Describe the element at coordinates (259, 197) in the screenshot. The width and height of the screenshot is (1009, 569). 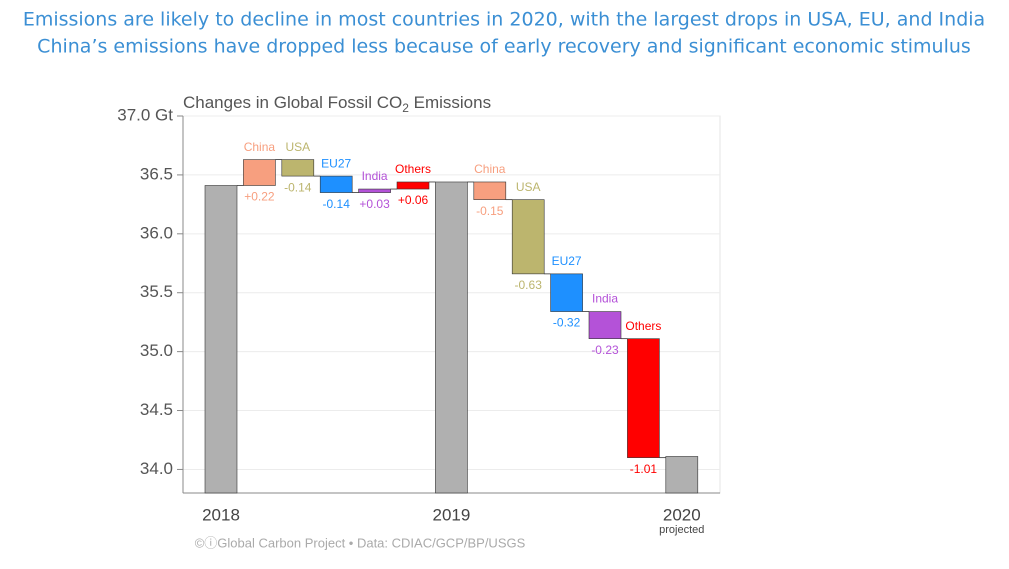
I see `value-label: +0.22` at that location.